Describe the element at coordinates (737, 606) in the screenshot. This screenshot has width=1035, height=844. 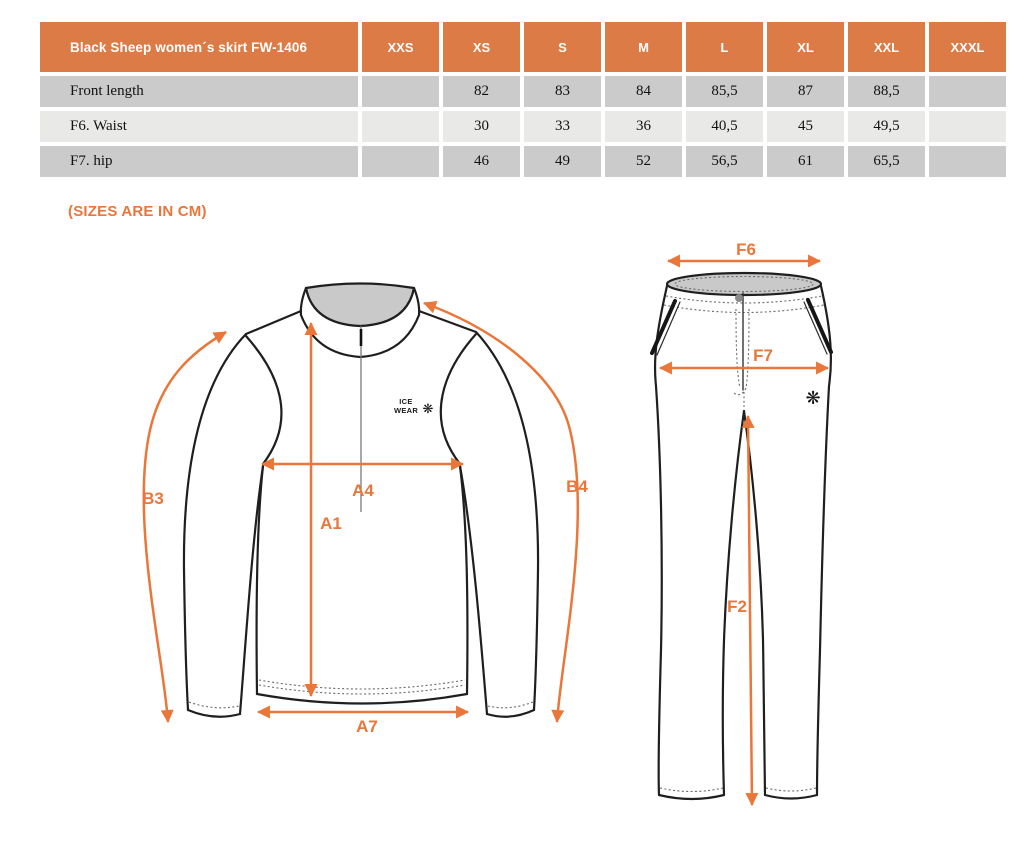
I see `label-f2: F2` at that location.